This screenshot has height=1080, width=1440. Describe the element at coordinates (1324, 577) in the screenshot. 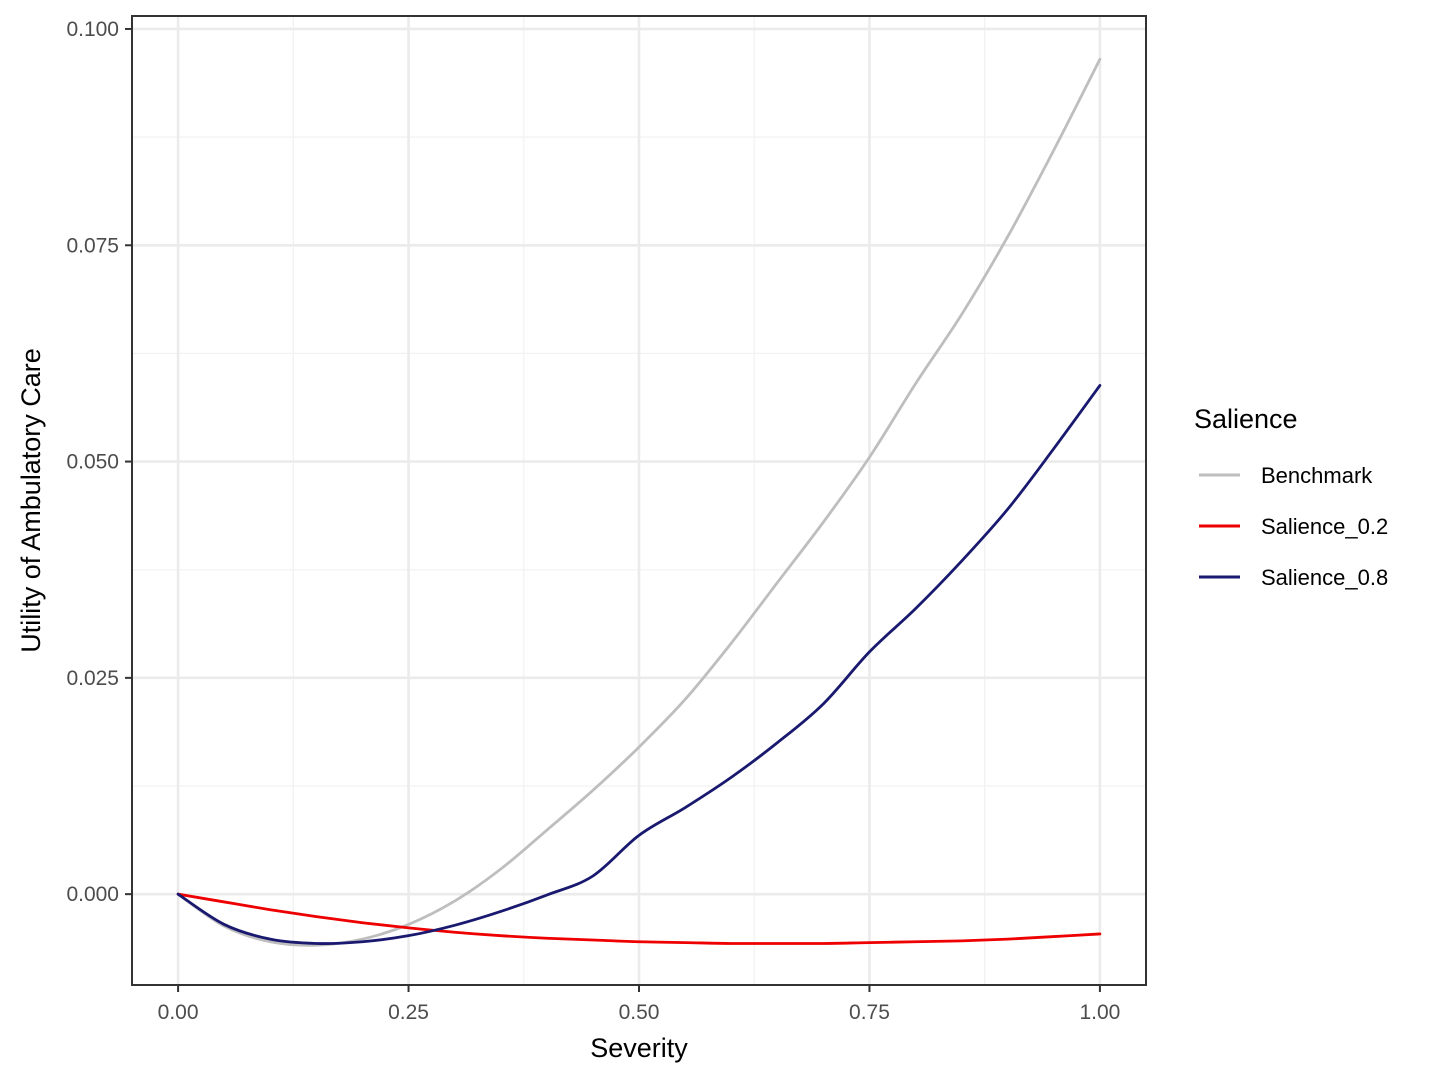

I see `legend-label: Salience_0.8` at that location.